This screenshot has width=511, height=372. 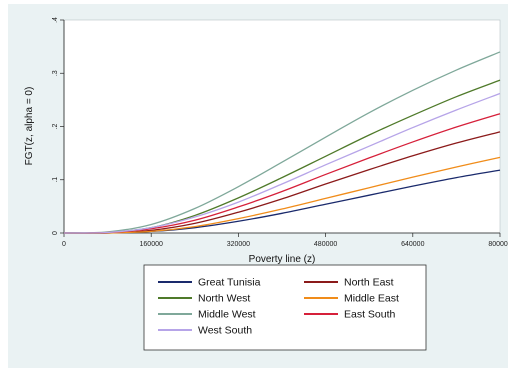 What do you see at coordinates (229, 283) in the screenshot?
I see `legend-label-great-tunisia: Great Tunisia` at bounding box center [229, 283].